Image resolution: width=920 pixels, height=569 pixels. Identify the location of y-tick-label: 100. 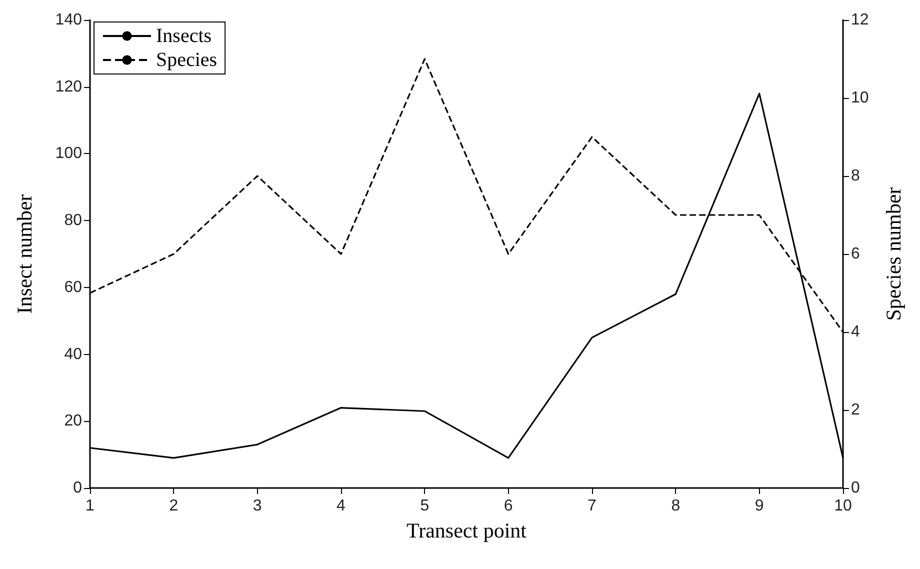
(68, 153).